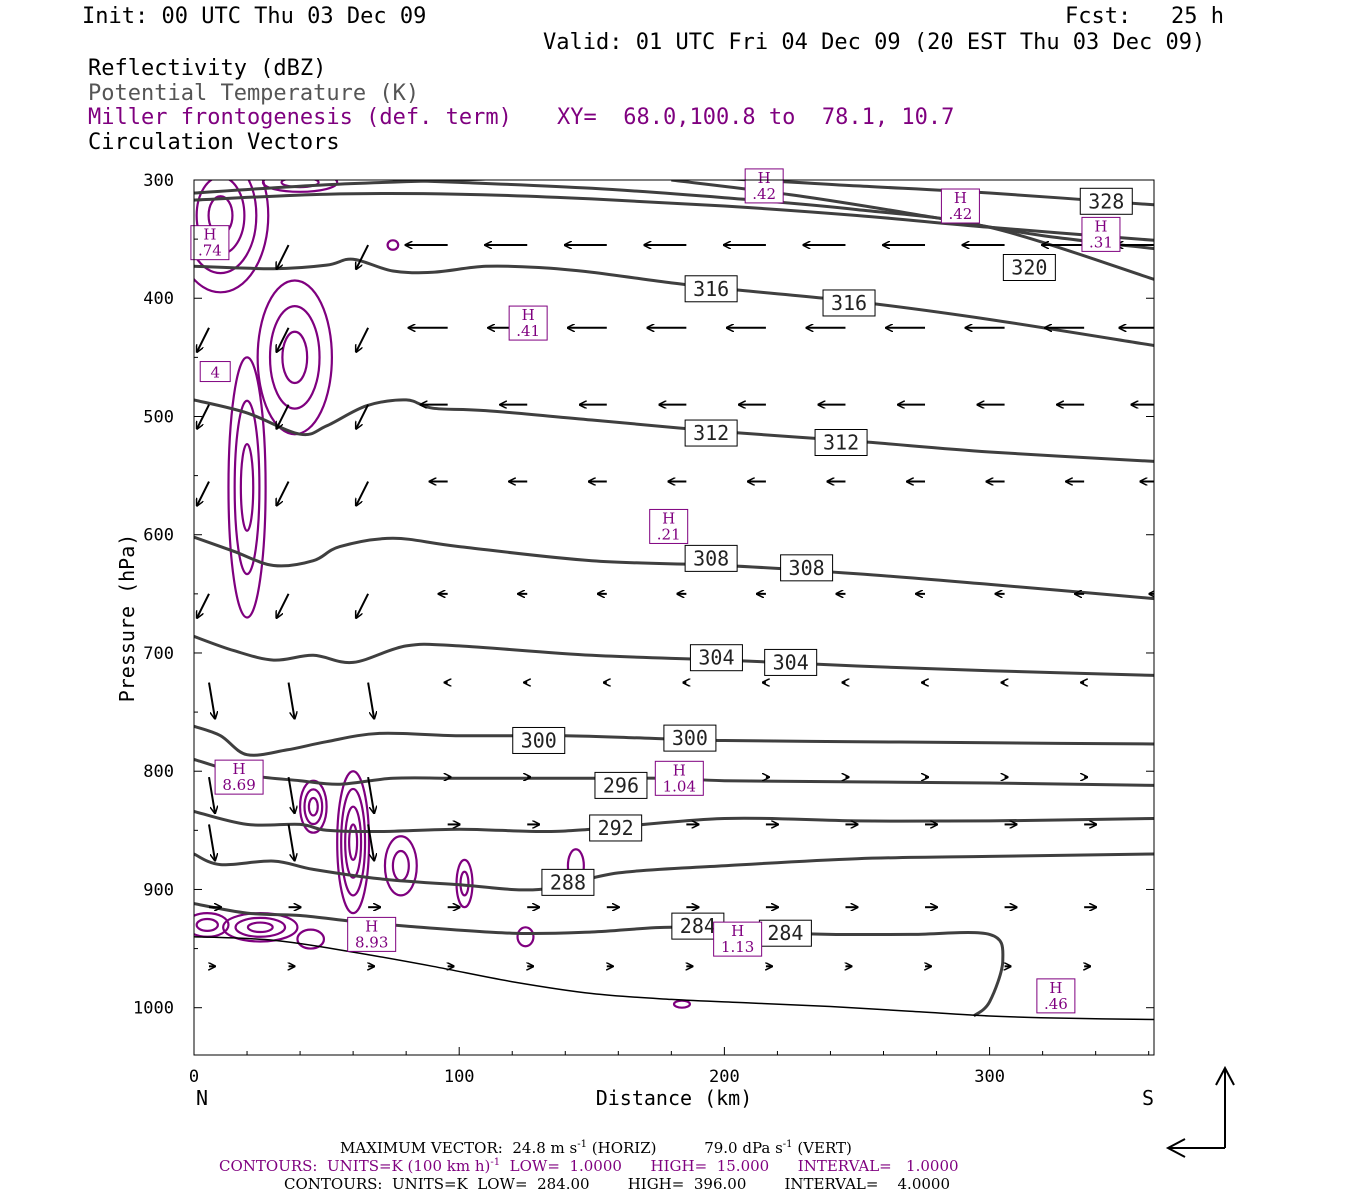  Describe the element at coordinates (568, 882) in the screenshot. I see `theta-contour-label: 288` at that location.